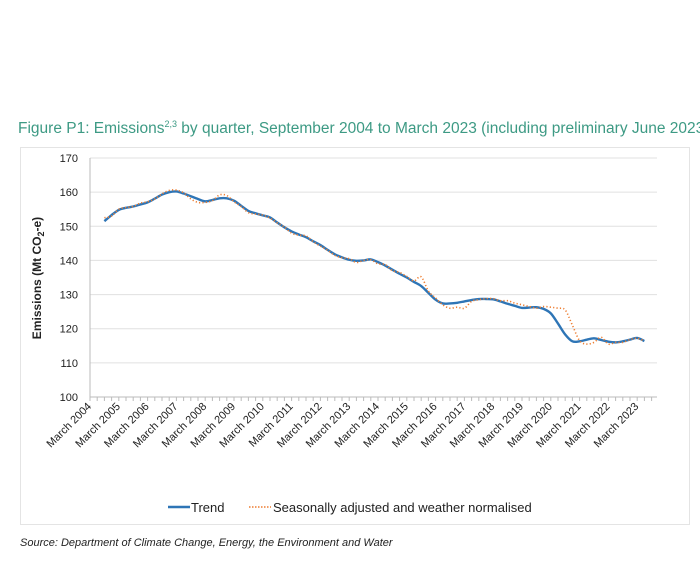 The image size is (700, 567). What do you see at coordinates (69, 193) in the screenshot?
I see `y-tick-label: 160` at bounding box center [69, 193].